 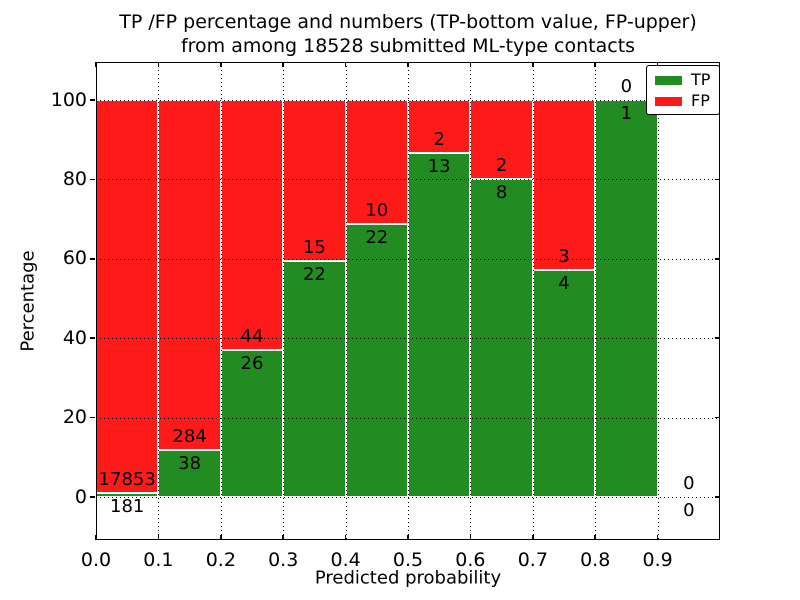 I want to click on x-tick-label: 0.0, so click(x=96, y=560).